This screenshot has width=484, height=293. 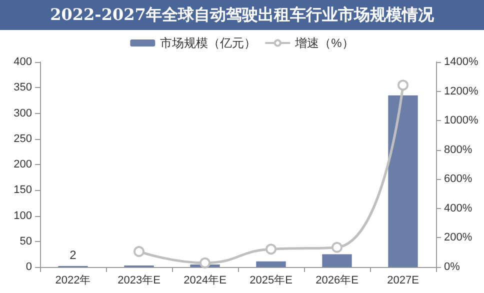 What do you see at coordinates (271, 280) in the screenshot?
I see `x-tick-label: 2025年E` at bounding box center [271, 280].